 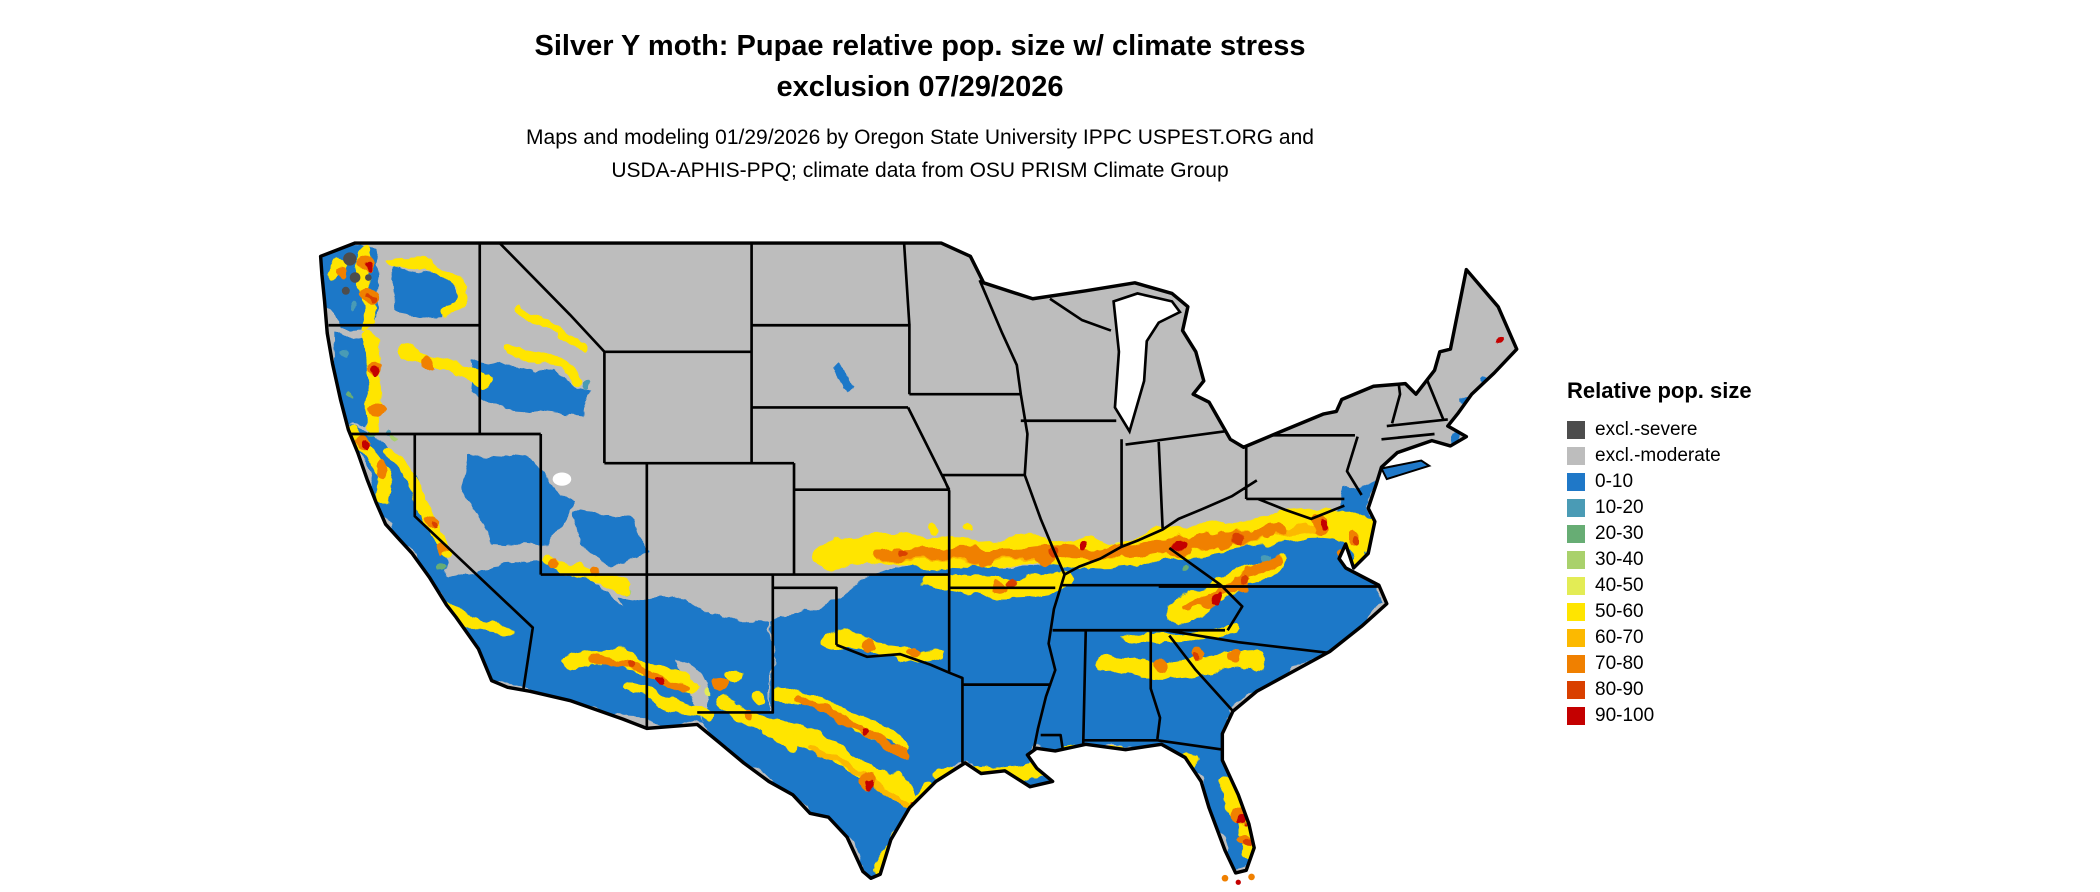 I want to click on legend-label: 60-70, so click(x=1619, y=637).